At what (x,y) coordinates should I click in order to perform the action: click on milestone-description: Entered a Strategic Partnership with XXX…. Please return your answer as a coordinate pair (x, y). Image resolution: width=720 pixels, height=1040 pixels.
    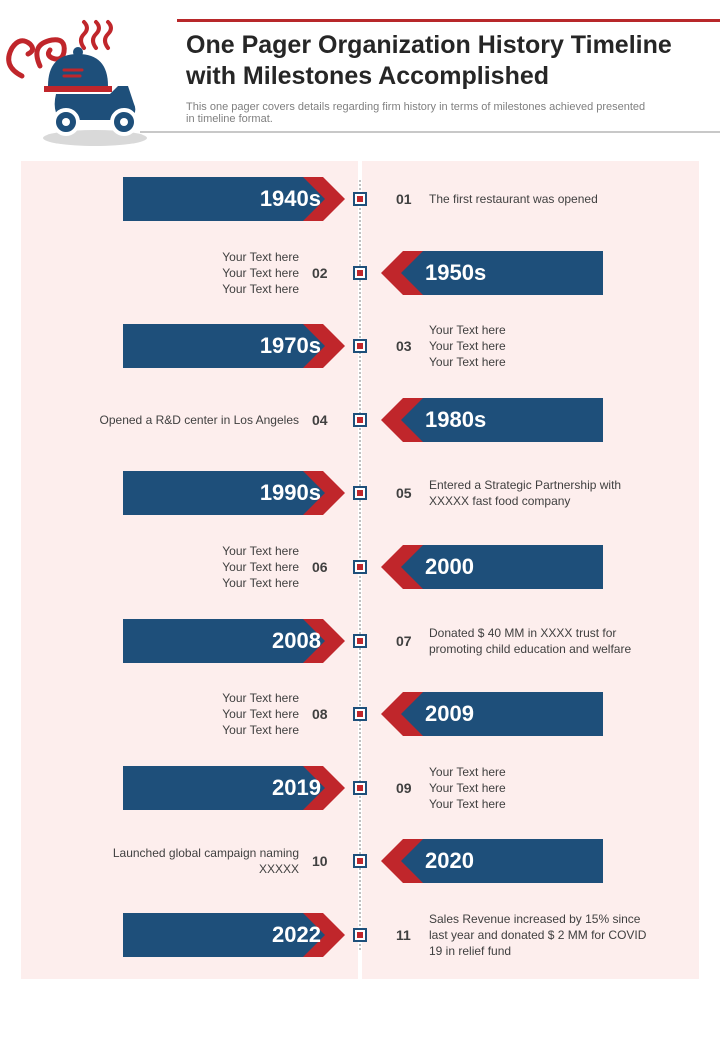
    Looking at the image, I should click on (525, 493).